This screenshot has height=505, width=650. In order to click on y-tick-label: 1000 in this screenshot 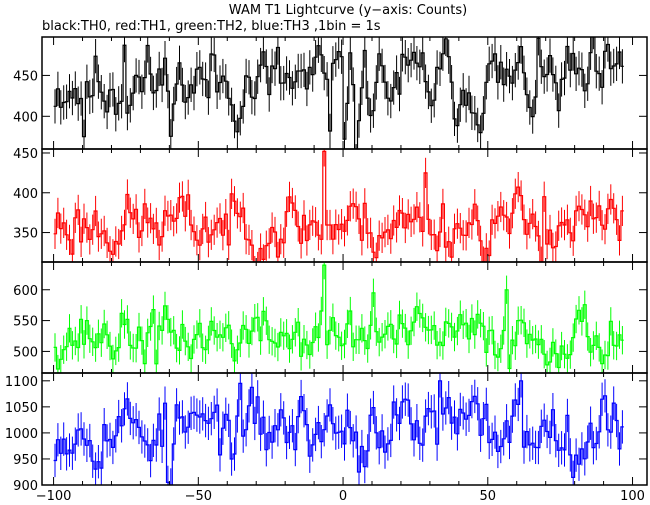, I will do `click(21, 434)`.